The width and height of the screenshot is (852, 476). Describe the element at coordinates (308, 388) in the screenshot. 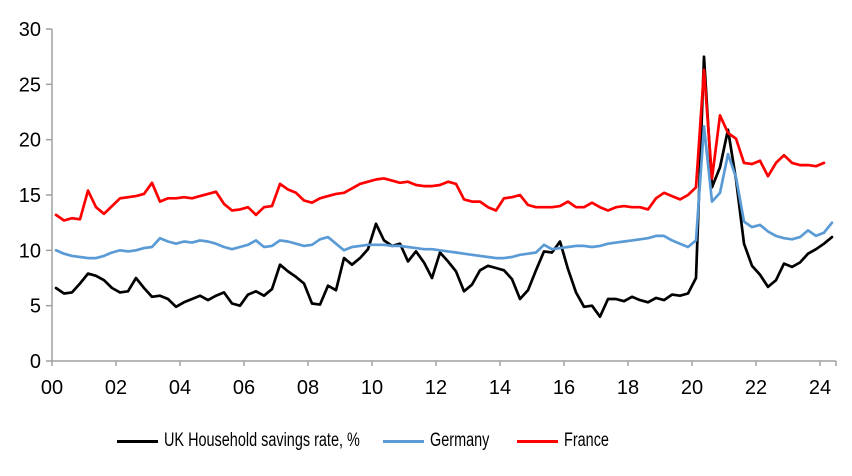

I see `x-axis-tick-label: 08` at that location.